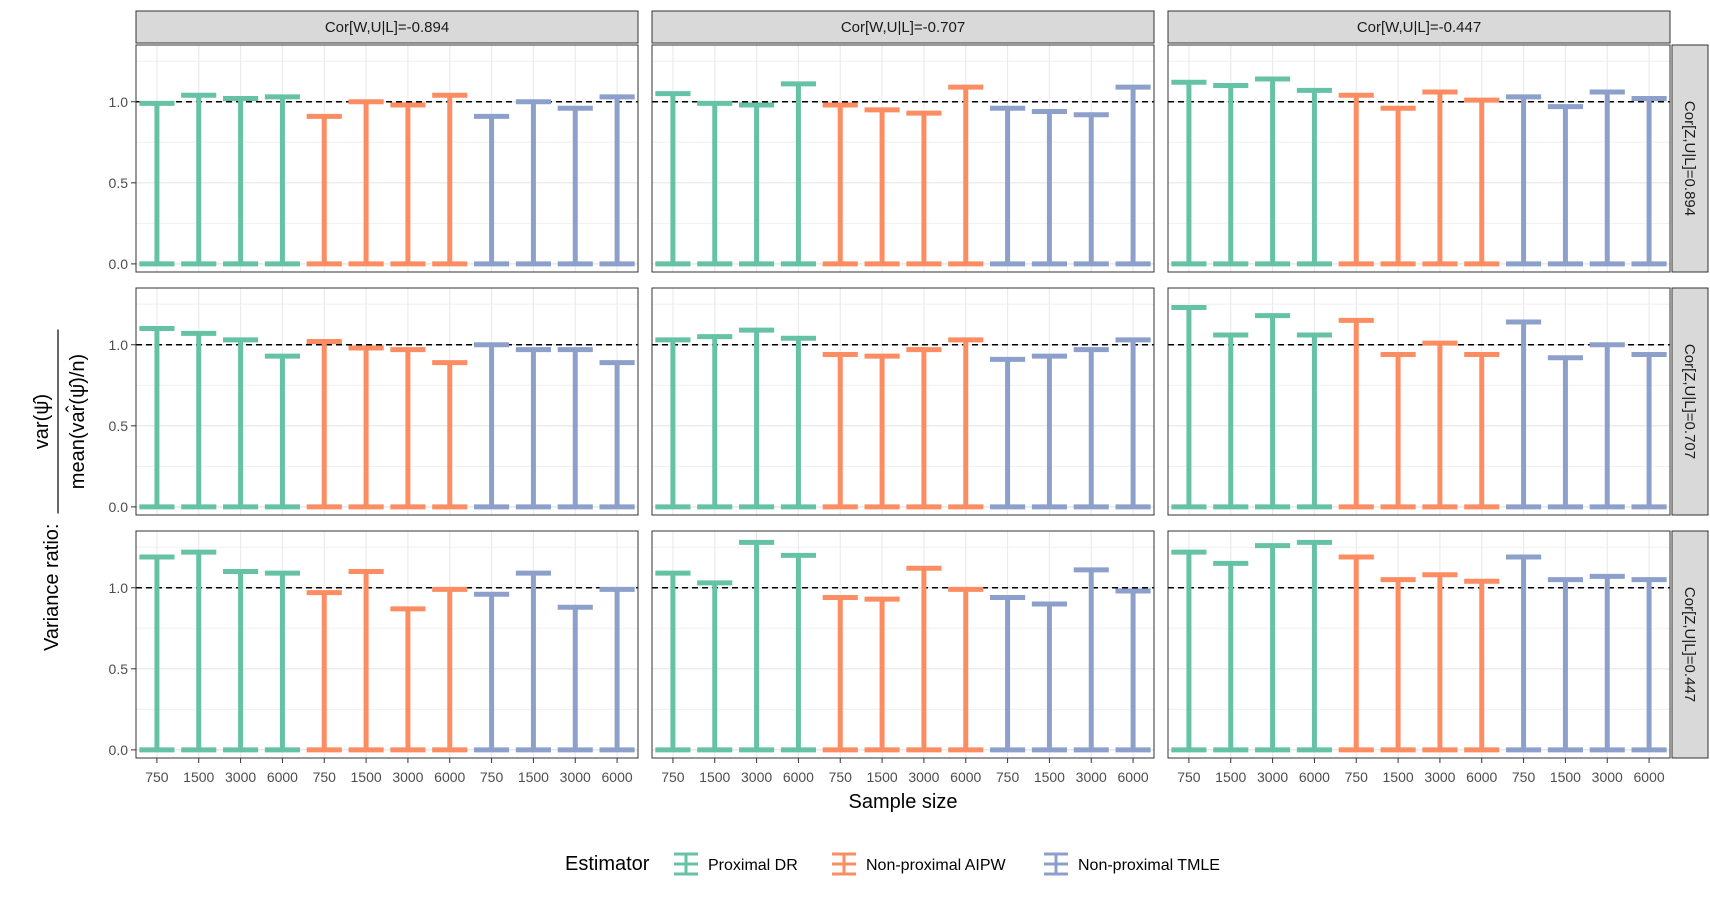  What do you see at coordinates (119, 264) in the screenshot?
I see `y-tick-label: 0.0` at bounding box center [119, 264].